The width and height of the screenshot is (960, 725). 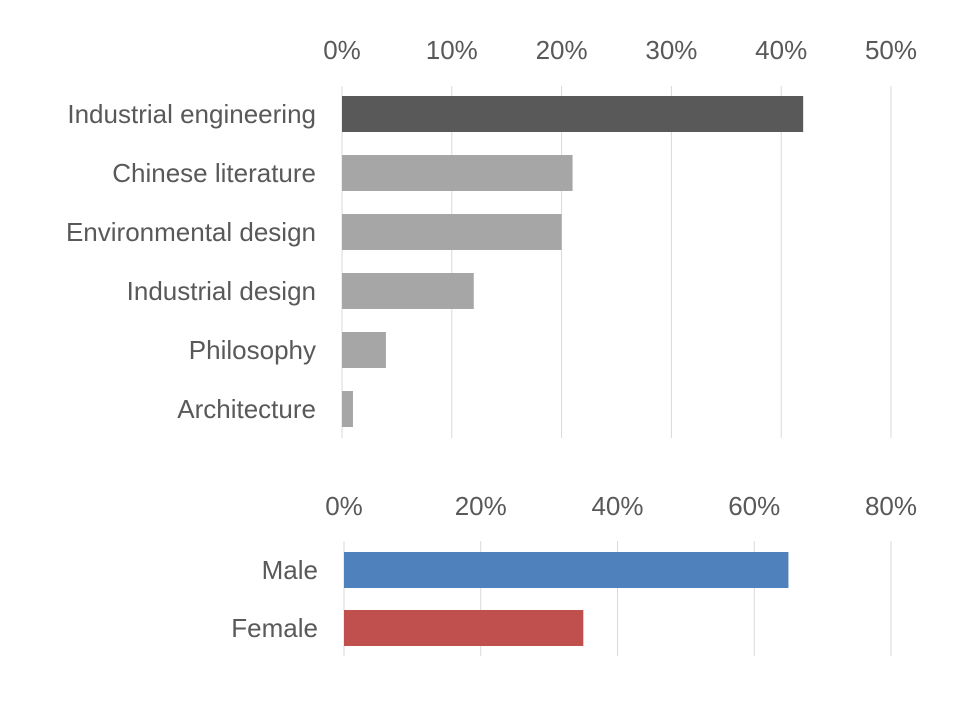 I want to click on major-category-label: Architecture, so click(x=246, y=409).